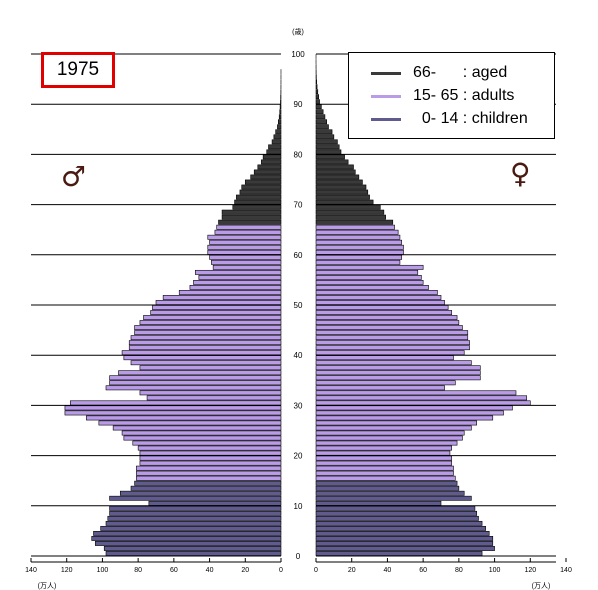  I want to click on female-symbol-icon: ♀, so click(520, 173).